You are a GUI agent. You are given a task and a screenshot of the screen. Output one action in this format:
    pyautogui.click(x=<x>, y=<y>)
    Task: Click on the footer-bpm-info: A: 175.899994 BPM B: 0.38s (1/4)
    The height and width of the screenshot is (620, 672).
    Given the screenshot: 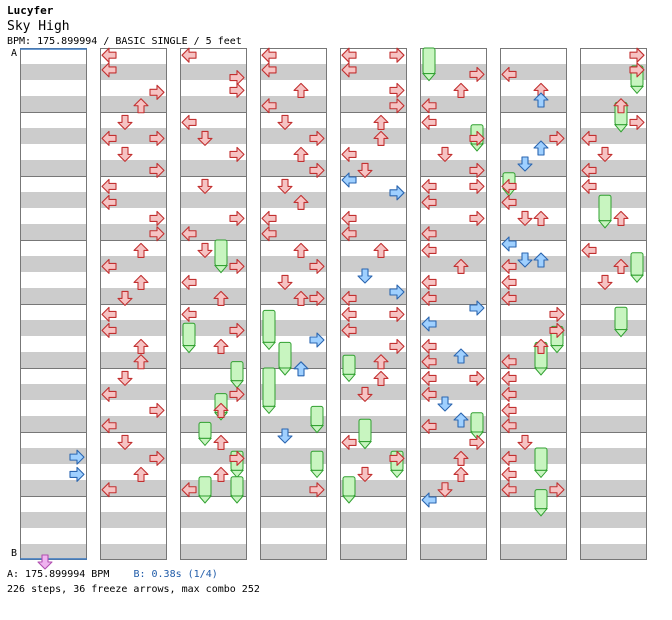 What is the action you would take?
    pyautogui.click(x=112, y=575)
    